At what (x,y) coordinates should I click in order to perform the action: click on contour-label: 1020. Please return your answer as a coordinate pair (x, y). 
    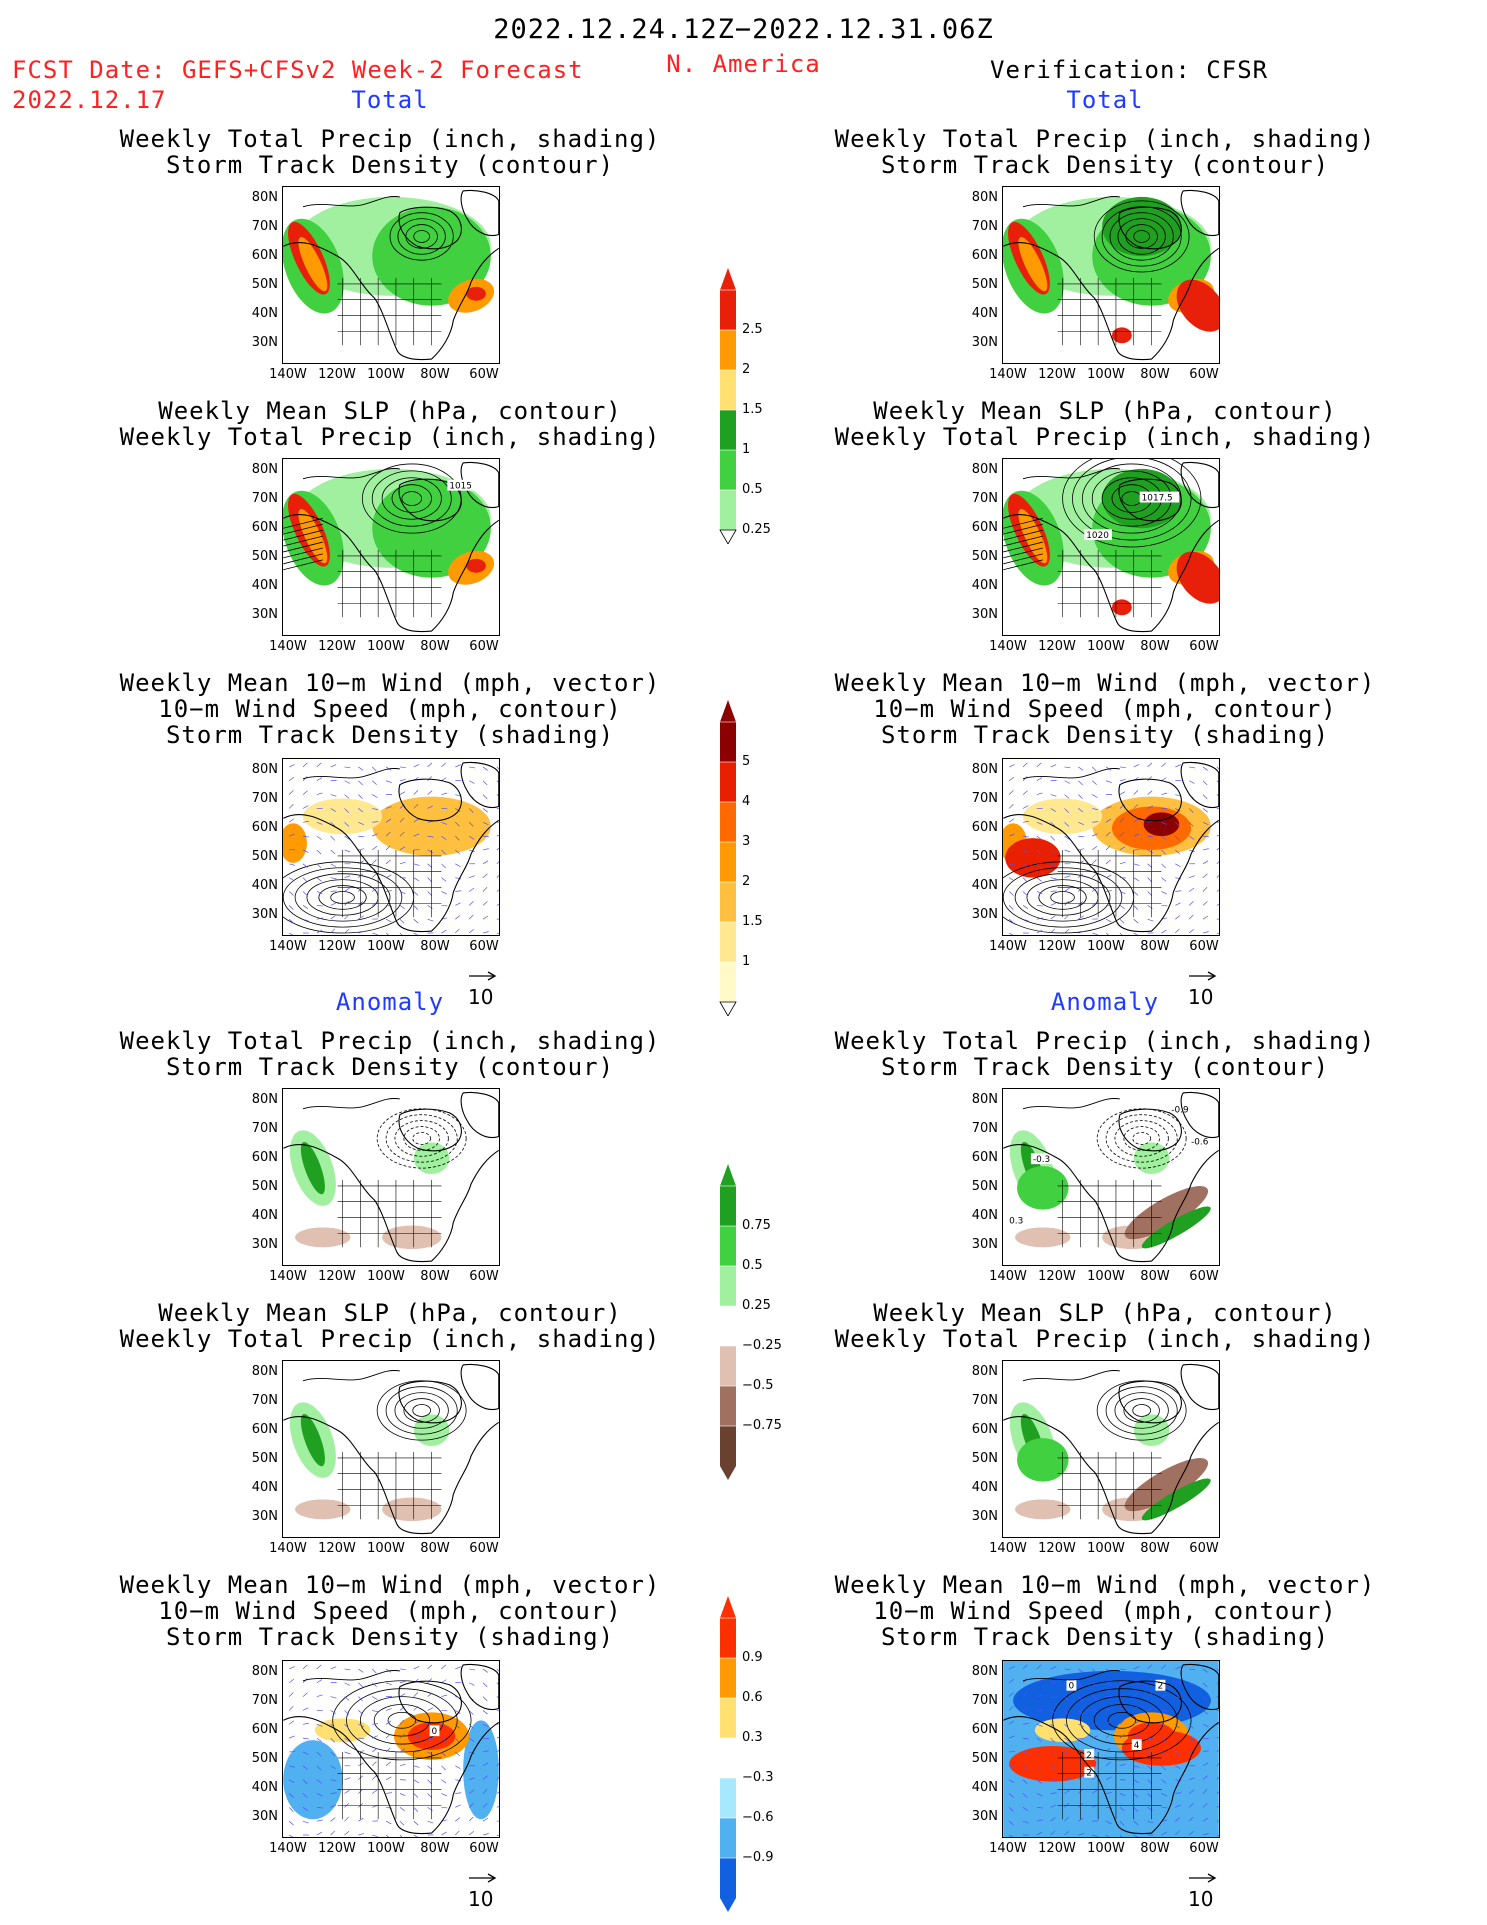
    Looking at the image, I should click on (1098, 535).